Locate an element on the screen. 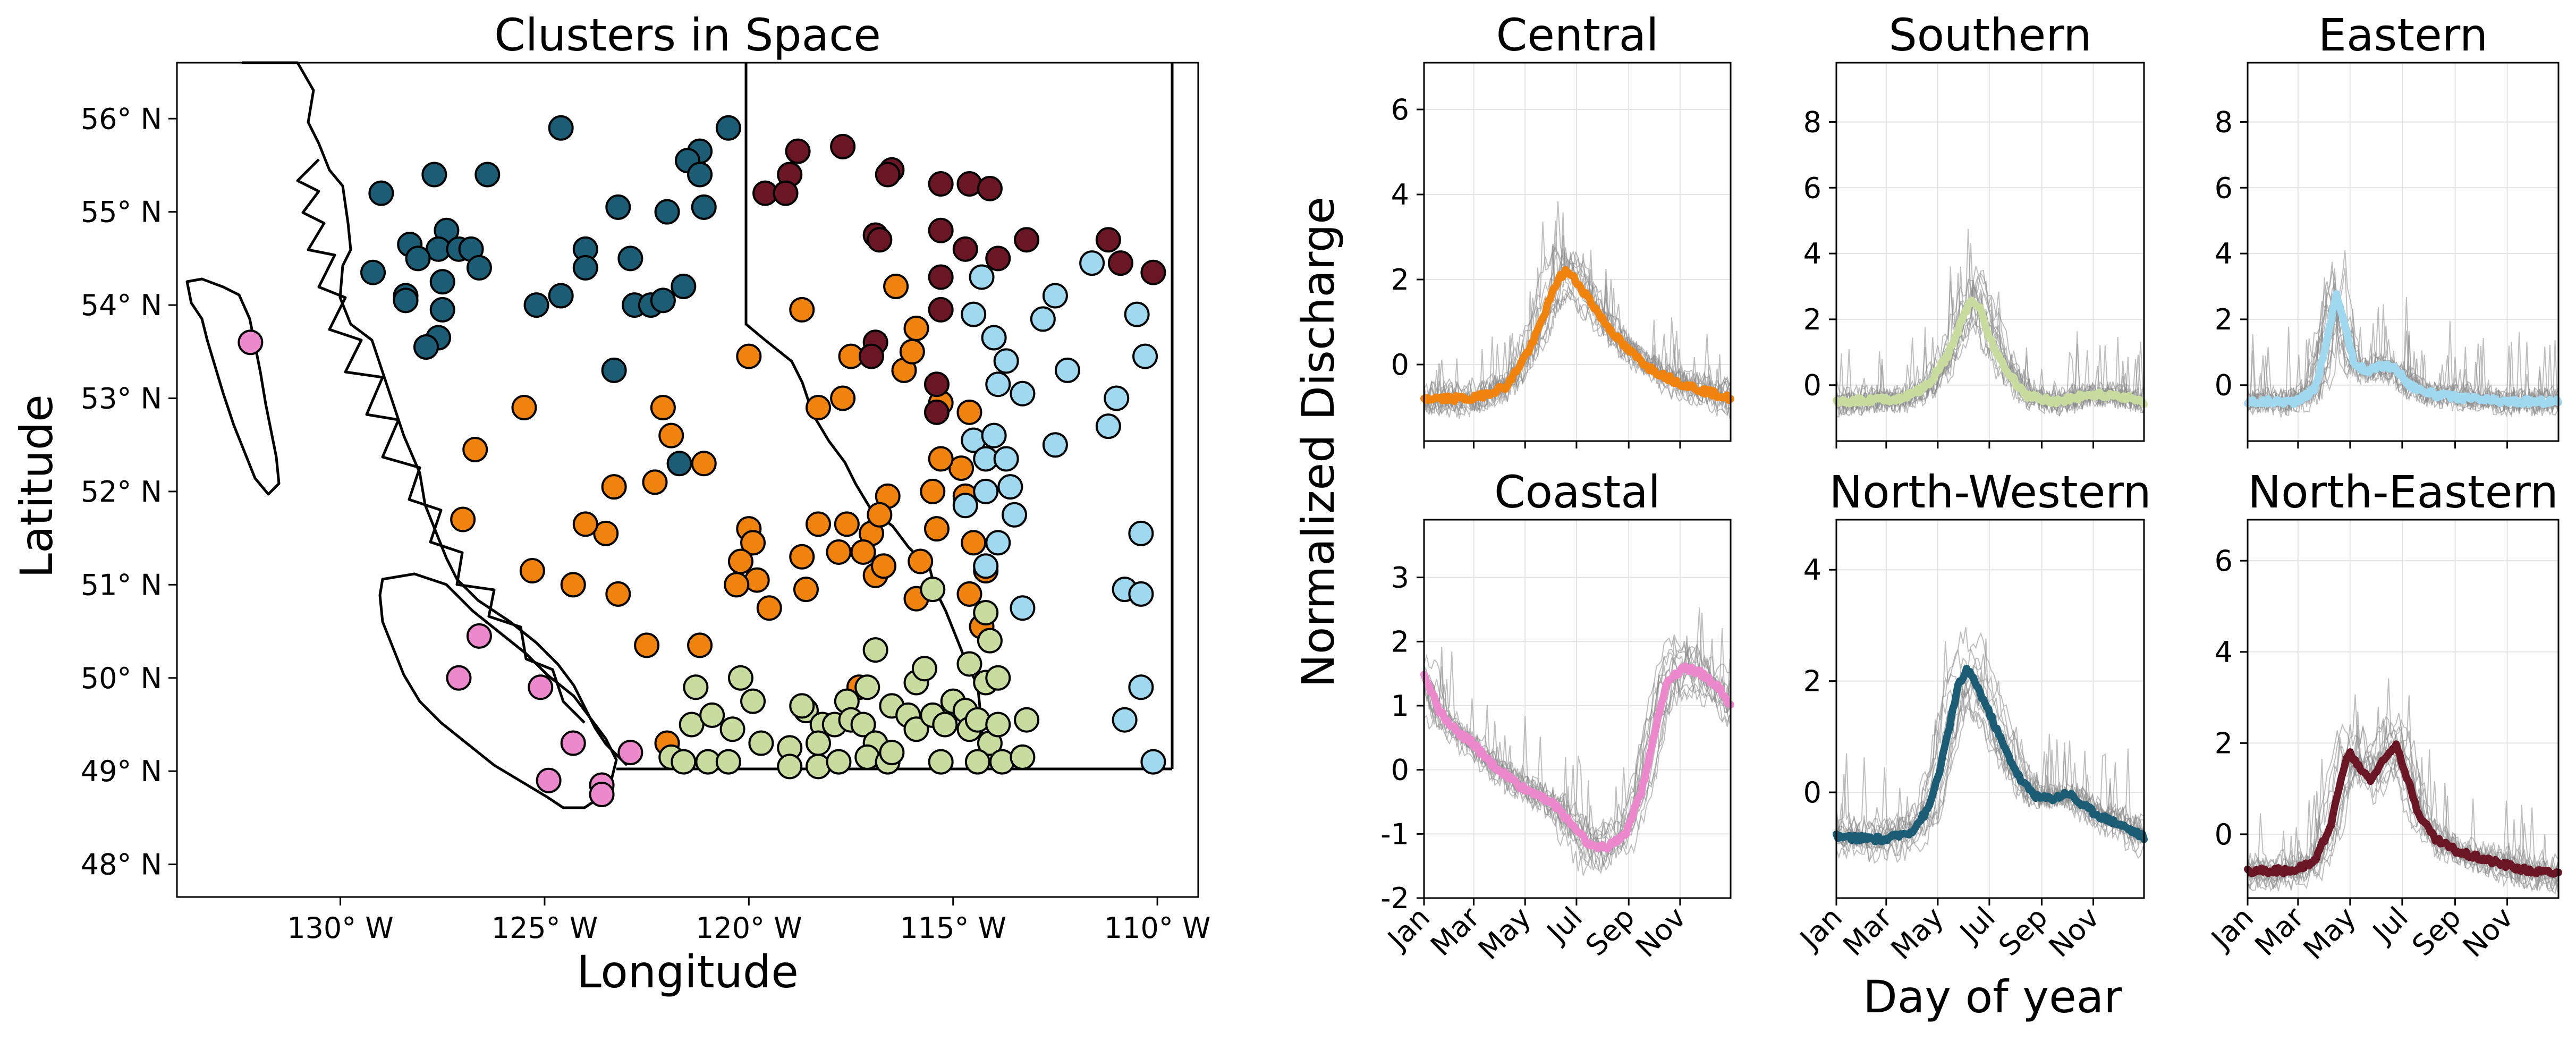 This screenshot has height=1041, width=2576. map-x-tick-label: 130° W is located at coordinates (341, 928).